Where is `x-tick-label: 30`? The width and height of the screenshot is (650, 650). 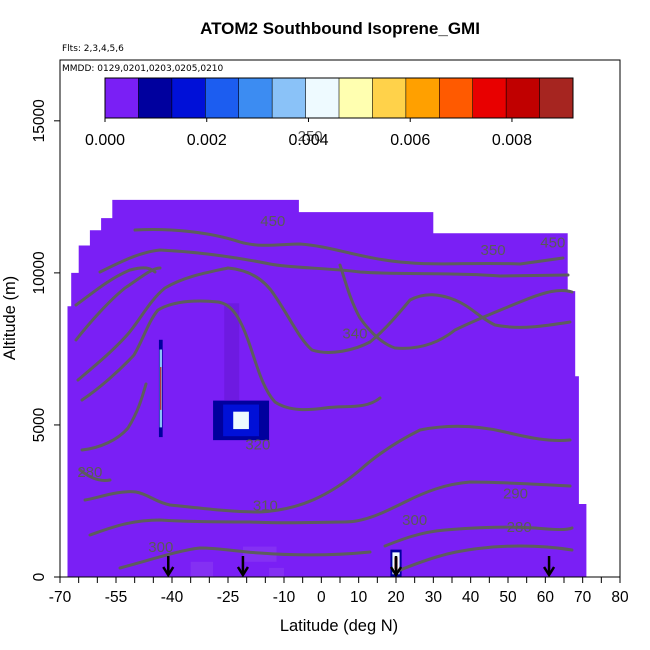 x-tick-label: 30 is located at coordinates (434, 597).